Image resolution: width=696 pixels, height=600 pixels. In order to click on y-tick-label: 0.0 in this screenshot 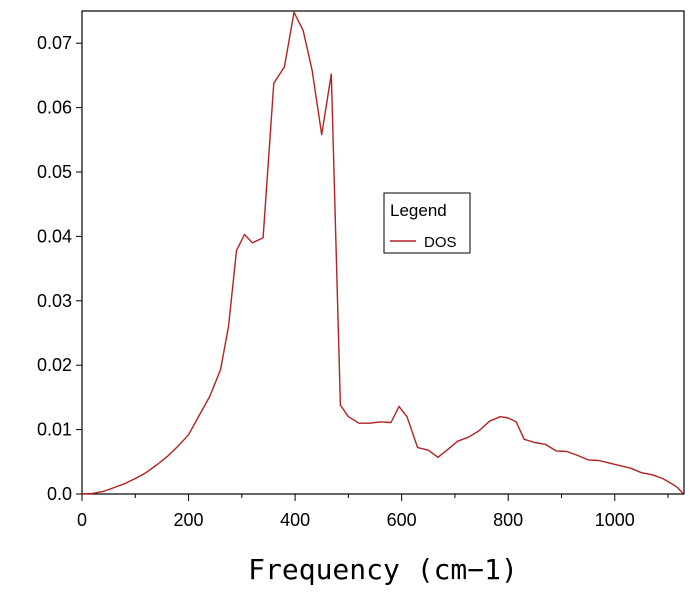, I will do `click(59, 494)`.